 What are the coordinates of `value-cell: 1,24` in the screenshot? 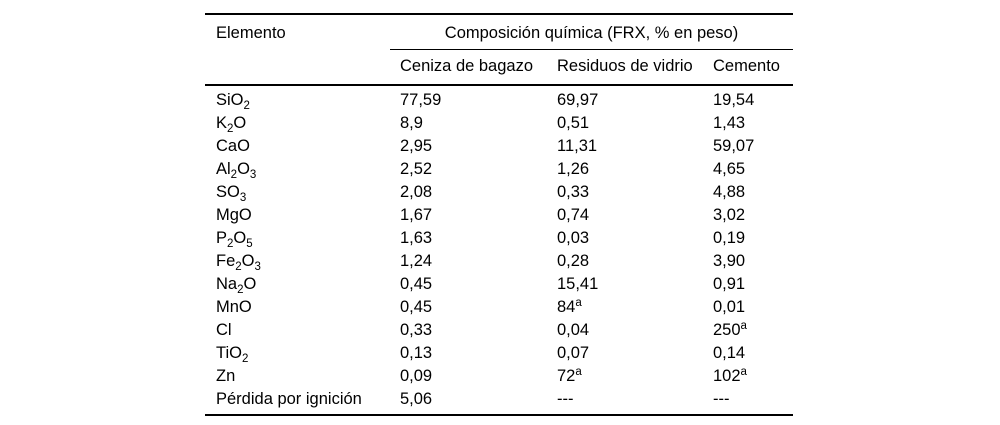 It's located at (416, 261).